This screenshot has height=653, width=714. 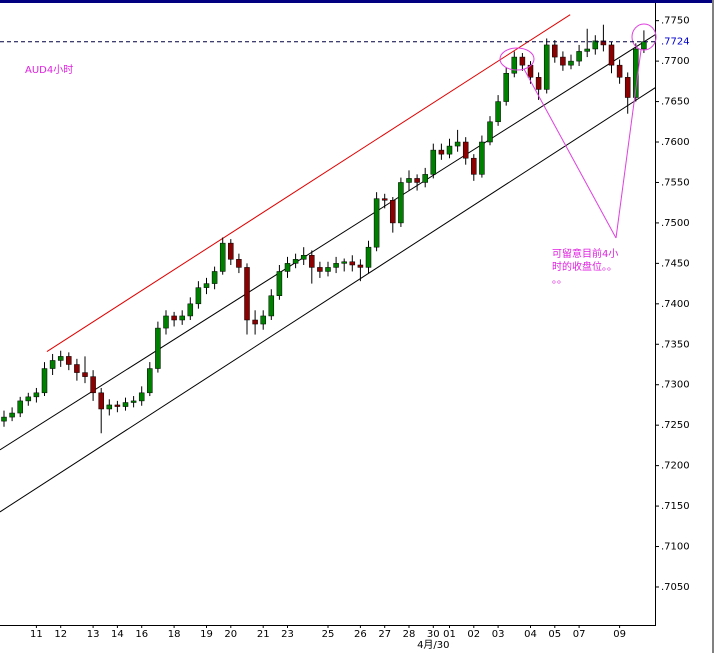 What do you see at coordinates (530, 634) in the screenshot?
I see `x-tick-label: 04` at bounding box center [530, 634].